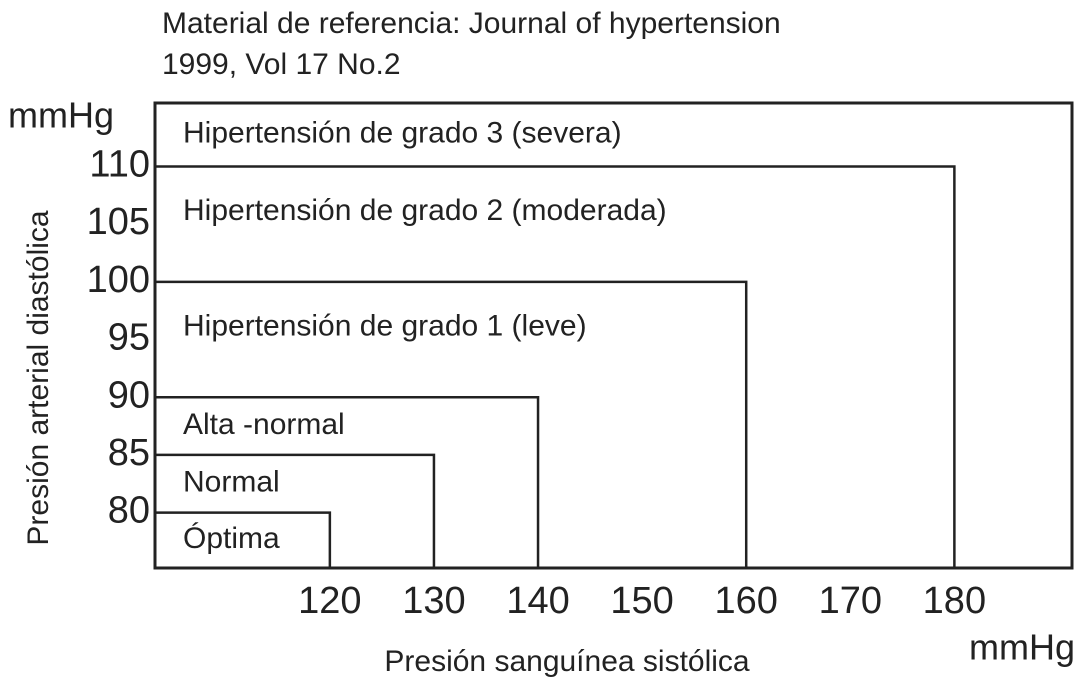 The image size is (1082, 684). Describe the element at coordinates (281, 64) in the screenshot. I see `chart-subtitle: 1999, Vol 17 No.2` at that location.